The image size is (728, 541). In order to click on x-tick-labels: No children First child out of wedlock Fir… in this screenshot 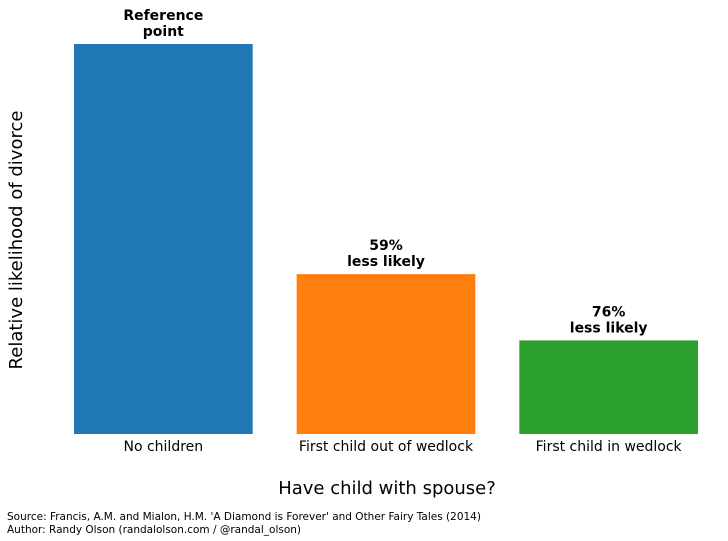, I will do `click(402, 447)`.